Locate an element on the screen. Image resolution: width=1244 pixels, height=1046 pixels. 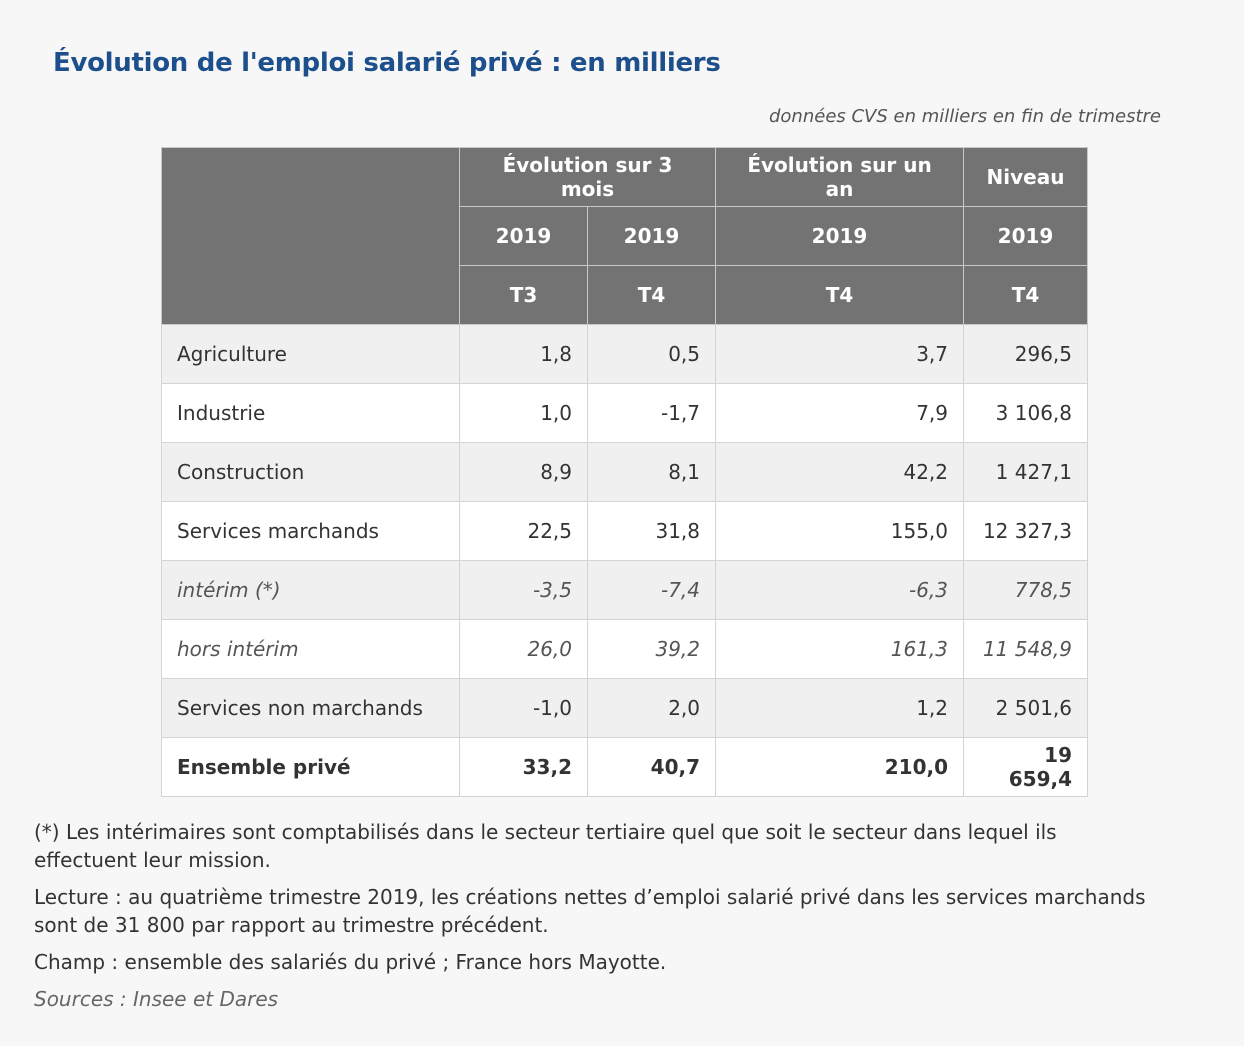
table-cell: 40,7 is located at coordinates (651, 767).